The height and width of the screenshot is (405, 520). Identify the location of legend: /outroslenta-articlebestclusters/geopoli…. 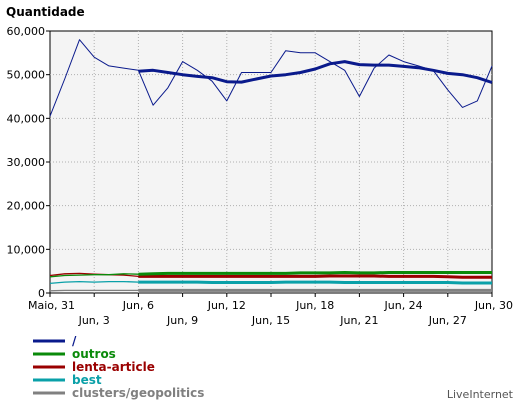
(118, 367).